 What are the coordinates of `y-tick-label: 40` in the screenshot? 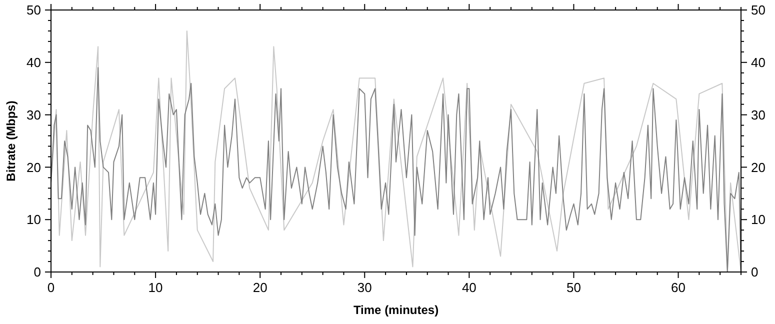 It's located at (33, 62).